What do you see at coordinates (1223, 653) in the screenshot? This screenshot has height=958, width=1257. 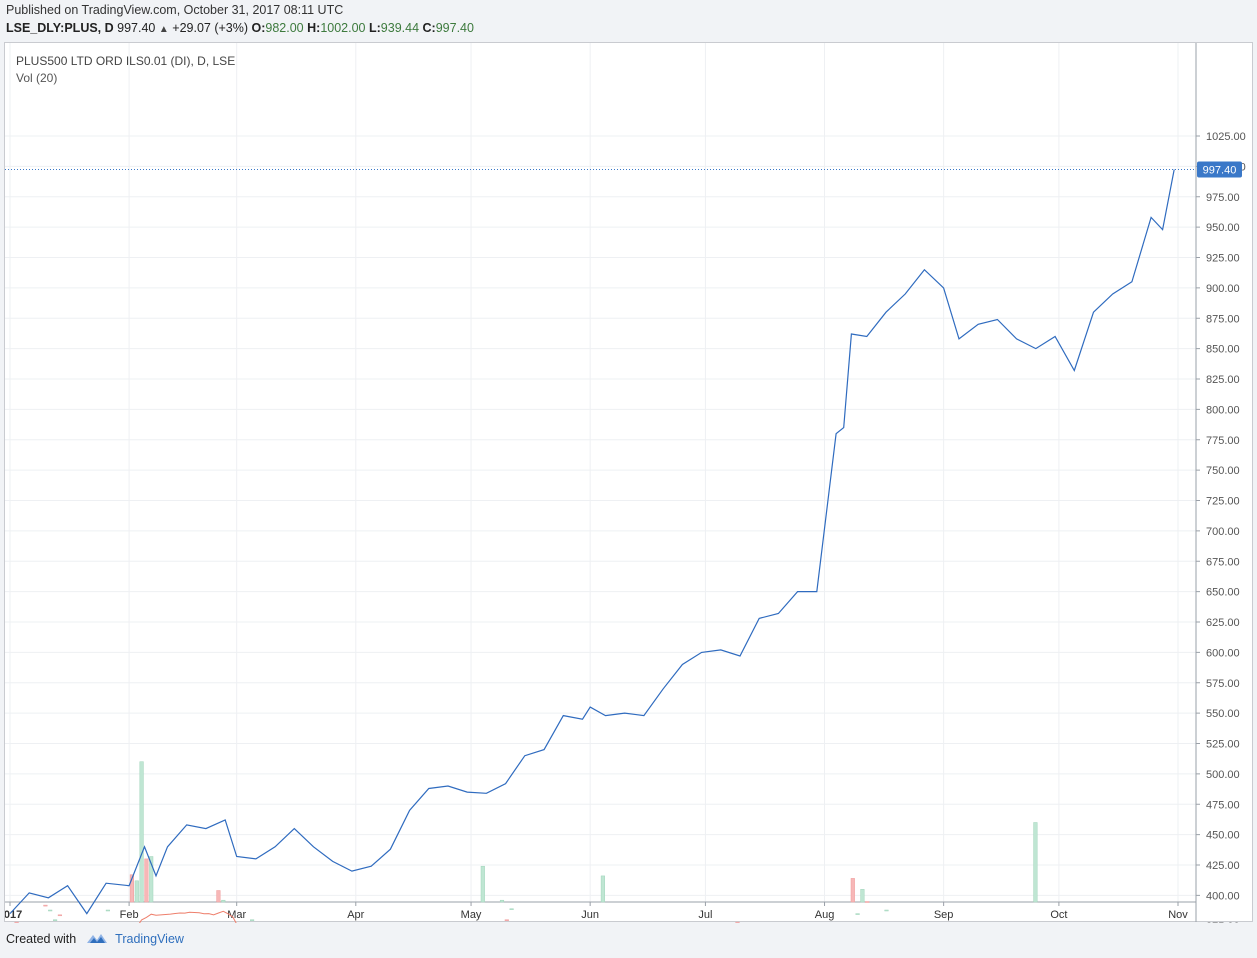 I see `y-tick-label: 600.00` at bounding box center [1223, 653].